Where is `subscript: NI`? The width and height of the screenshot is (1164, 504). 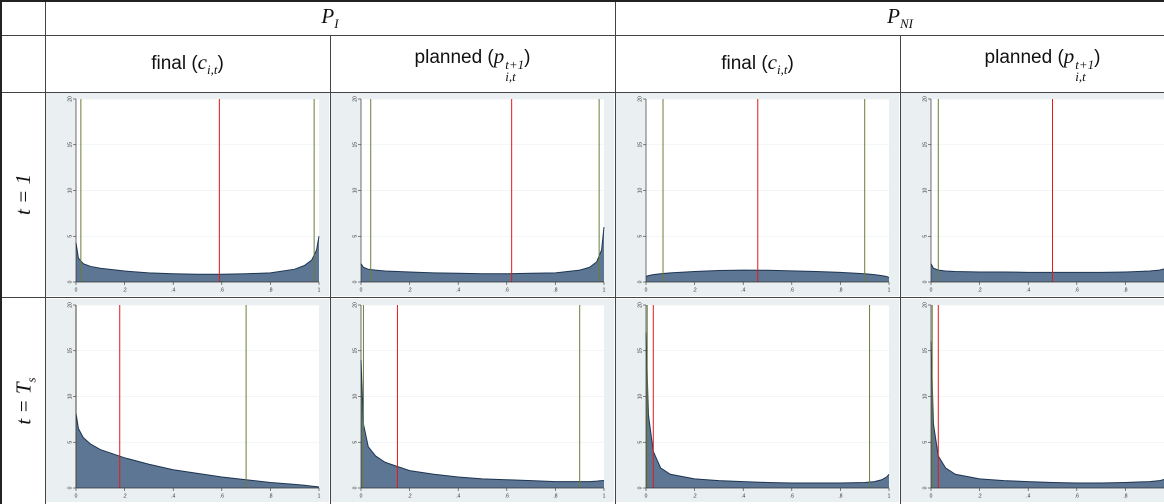
subscript: NI is located at coordinates (906, 24).